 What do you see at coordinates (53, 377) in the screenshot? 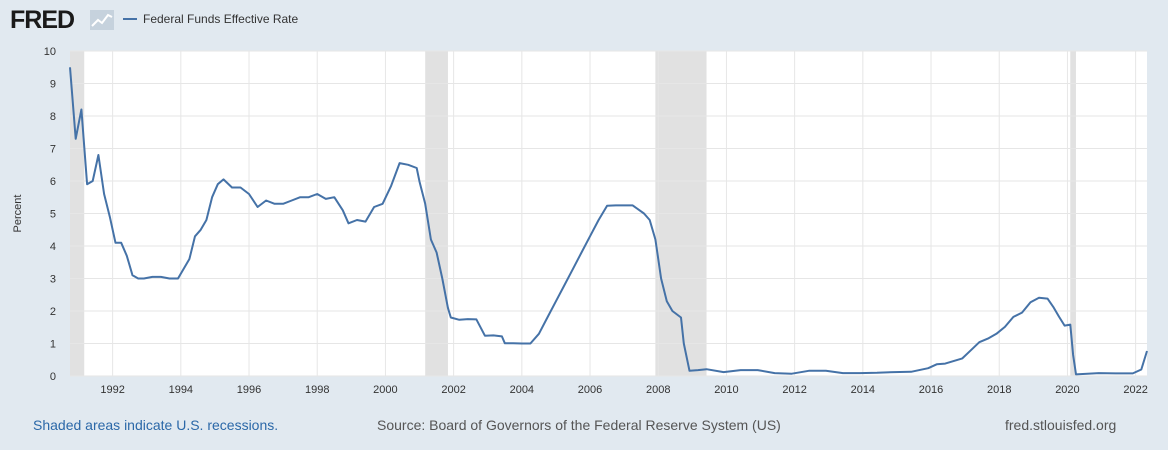
I see `y-tick-label-0: 0` at bounding box center [53, 377].